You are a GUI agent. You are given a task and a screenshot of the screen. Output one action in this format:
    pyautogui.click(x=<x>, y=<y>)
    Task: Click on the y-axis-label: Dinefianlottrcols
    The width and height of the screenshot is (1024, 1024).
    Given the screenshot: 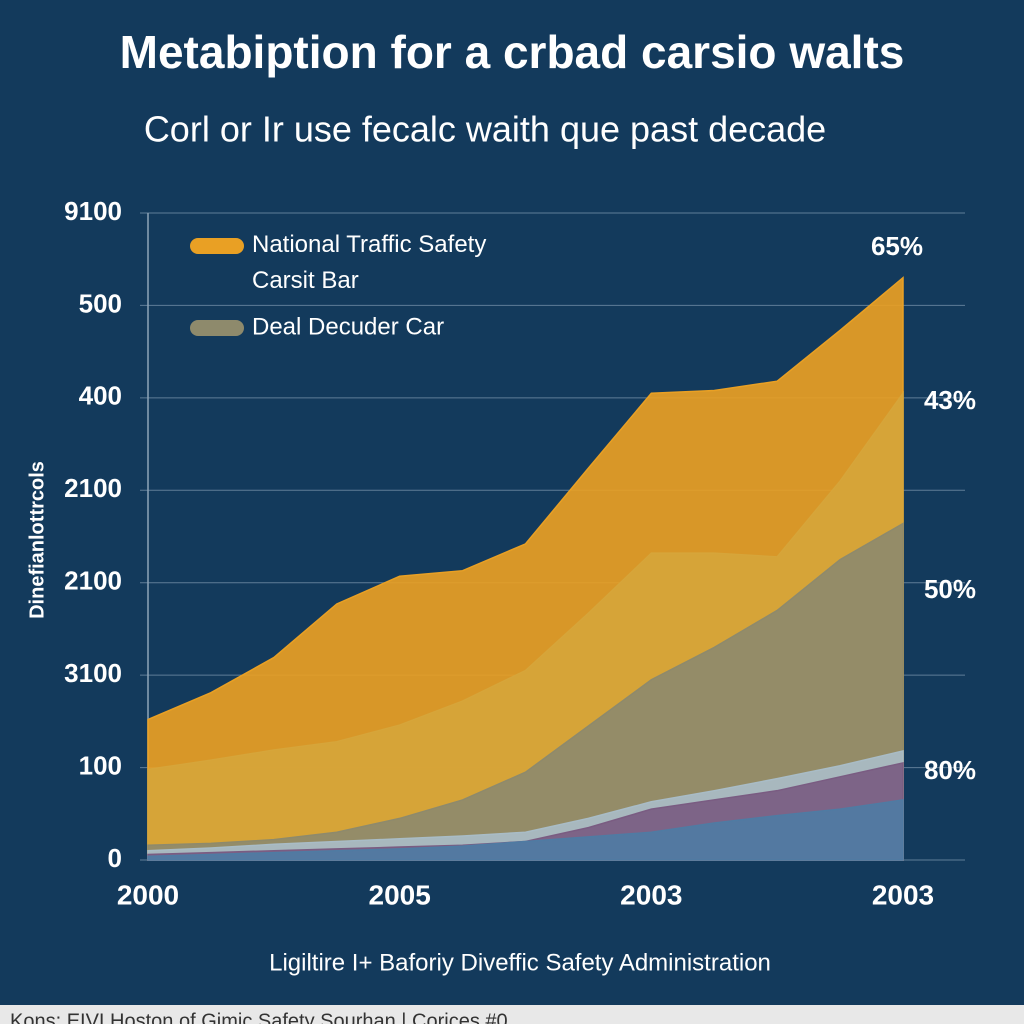 What is the action you would take?
    pyautogui.click(x=37, y=540)
    